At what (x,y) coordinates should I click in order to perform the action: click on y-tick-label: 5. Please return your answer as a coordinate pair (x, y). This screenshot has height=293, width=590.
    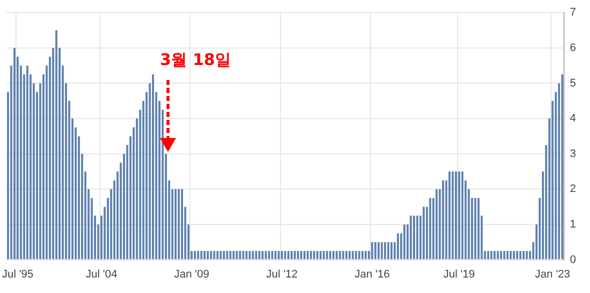
    Looking at the image, I should click on (573, 83).